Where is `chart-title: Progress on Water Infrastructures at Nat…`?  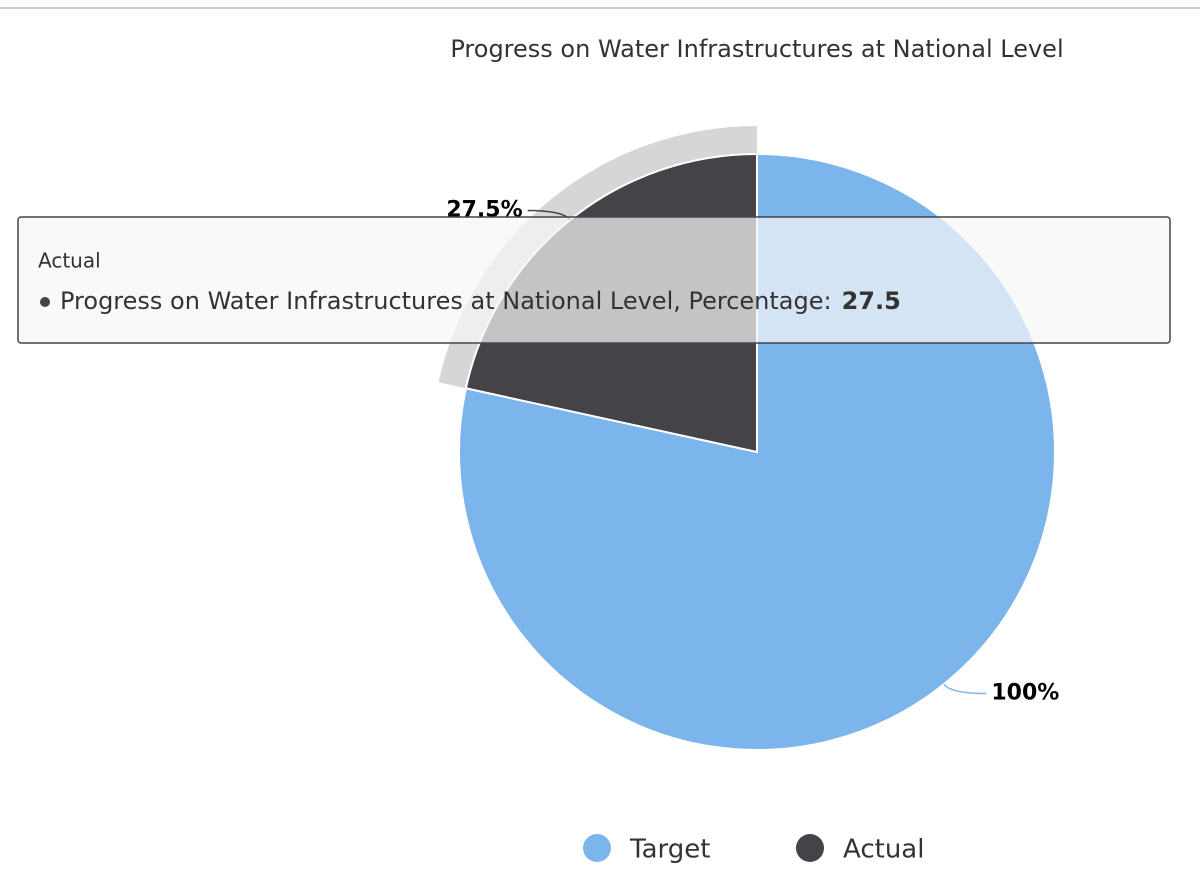
chart-title: Progress on Water Infrastructures at Nat… is located at coordinates (756, 49).